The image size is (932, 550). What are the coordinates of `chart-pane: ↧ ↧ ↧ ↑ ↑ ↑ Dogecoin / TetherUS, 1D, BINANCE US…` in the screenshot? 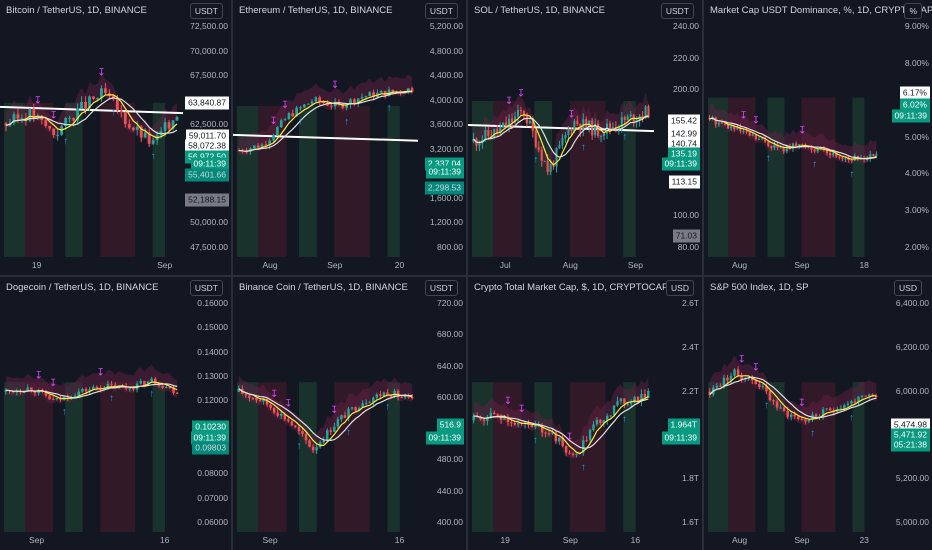 It's located at (115, 413).